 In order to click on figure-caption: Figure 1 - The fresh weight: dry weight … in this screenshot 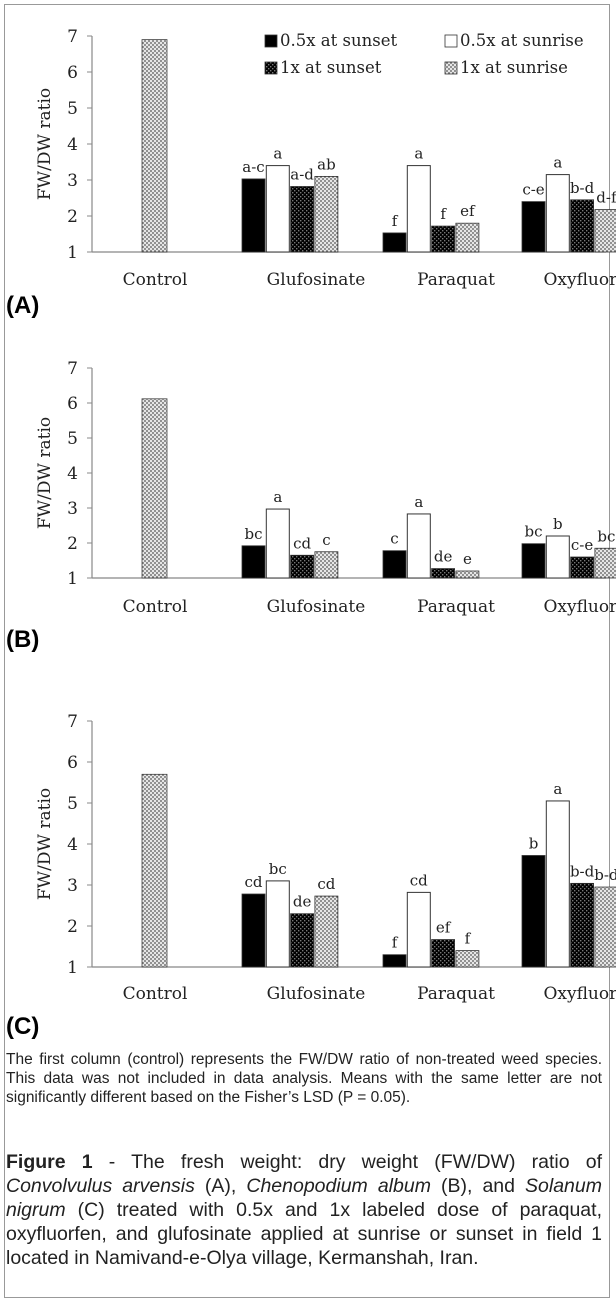, I will do `click(304, 1210)`.